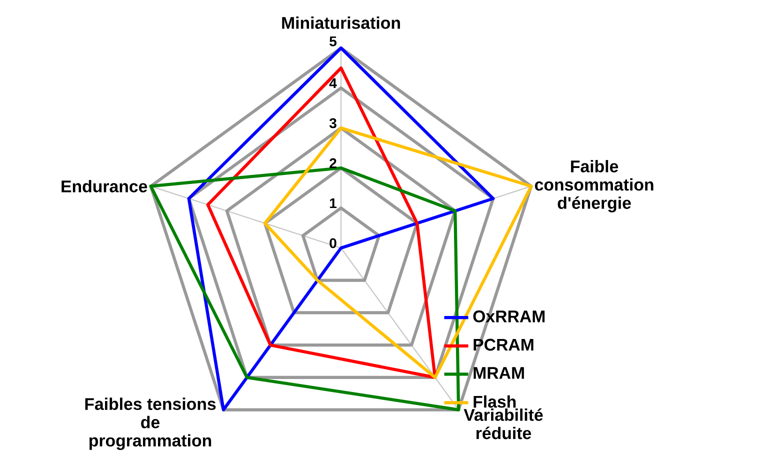 The height and width of the screenshot is (456, 774). Describe the element at coordinates (503, 424) in the screenshot. I see `spoke-label: Variabilité réduite` at that location.